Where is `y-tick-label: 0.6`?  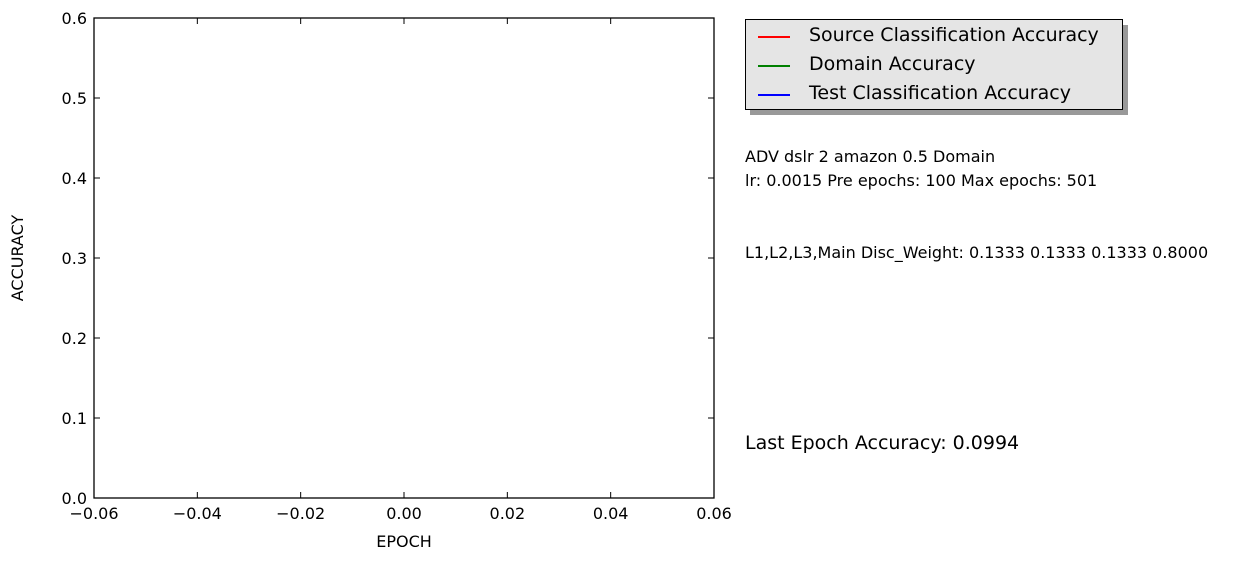 y-tick-label: 0.6 is located at coordinates (74, 18).